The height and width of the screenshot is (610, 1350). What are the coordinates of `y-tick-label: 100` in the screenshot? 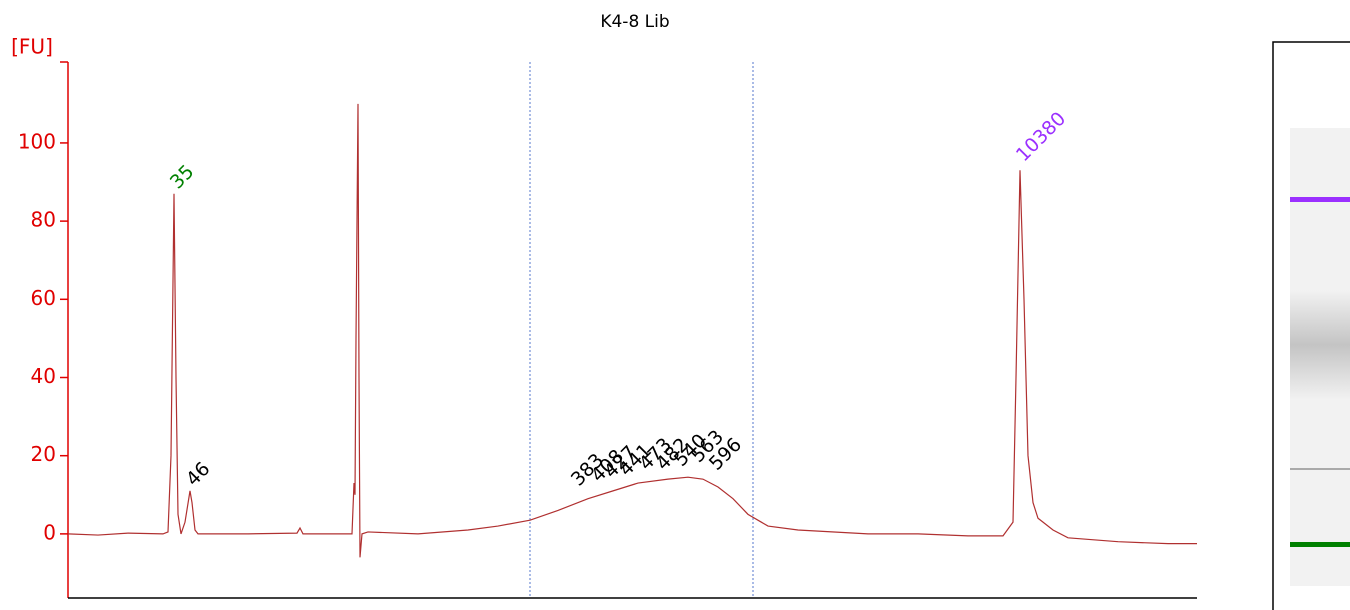 It's located at (37, 141).